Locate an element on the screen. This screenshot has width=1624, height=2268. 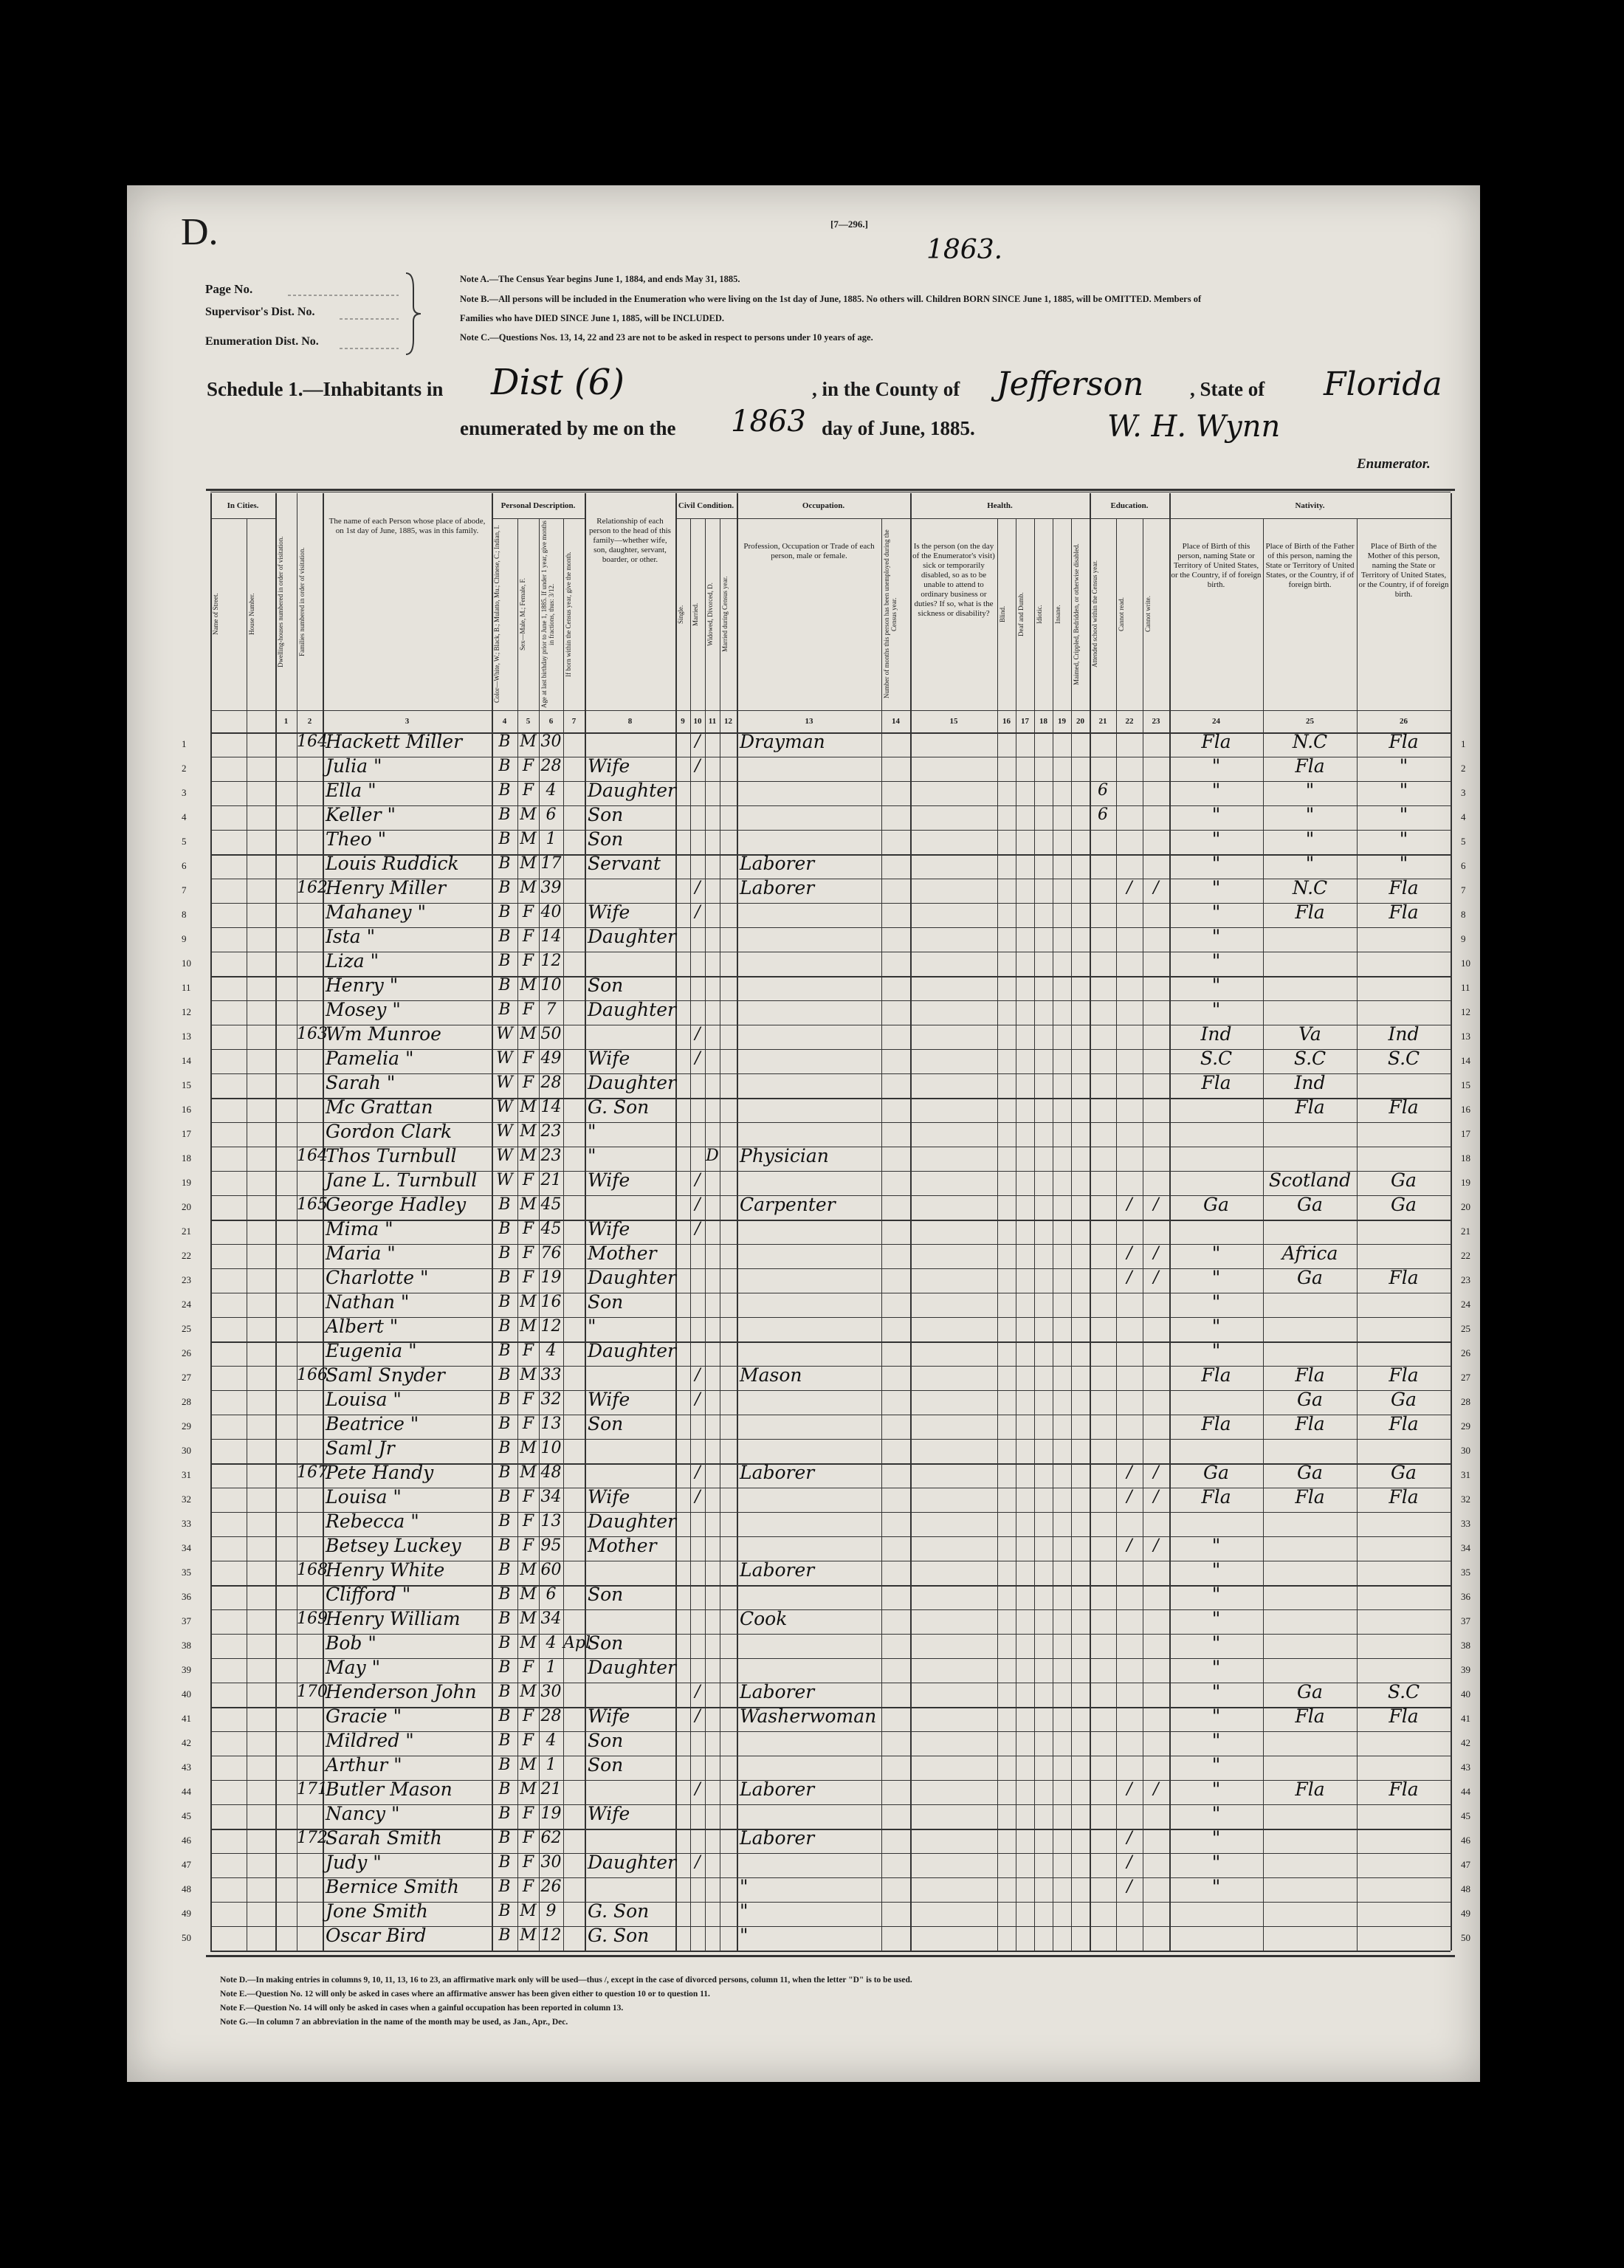
cell-age: 30 is located at coordinates (551, 741).